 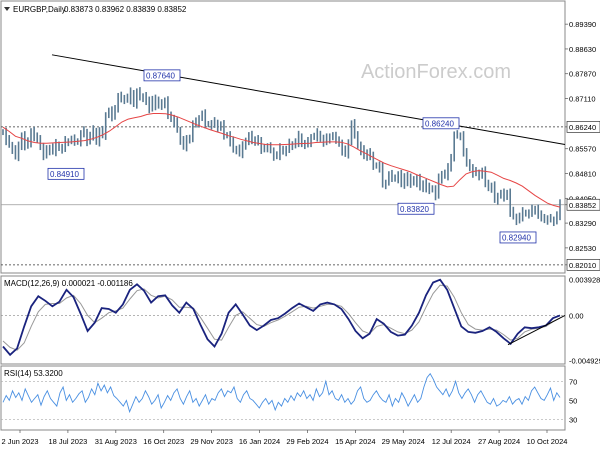 What do you see at coordinates (163, 441) in the screenshot?
I see `x-tick-label: 16 Oct 2023` at bounding box center [163, 441].